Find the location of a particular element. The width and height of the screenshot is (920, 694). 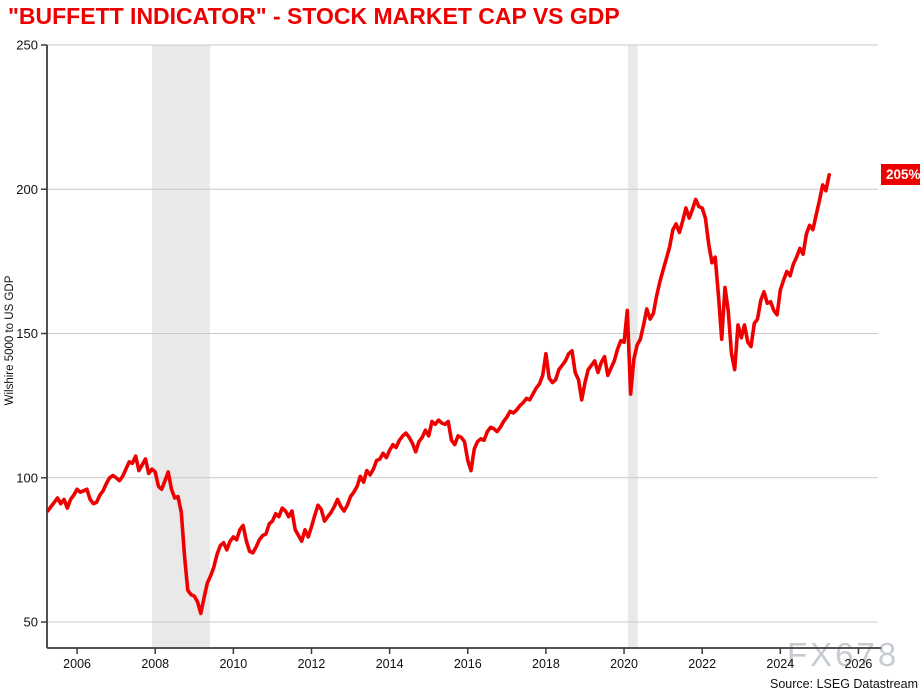

x-tick-label: 2008 is located at coordinates (155, 664).